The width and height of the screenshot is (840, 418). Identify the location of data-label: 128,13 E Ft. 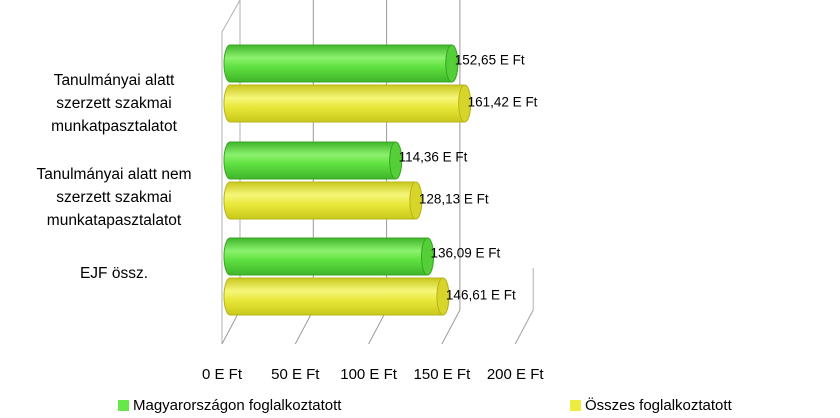
(454, 199).